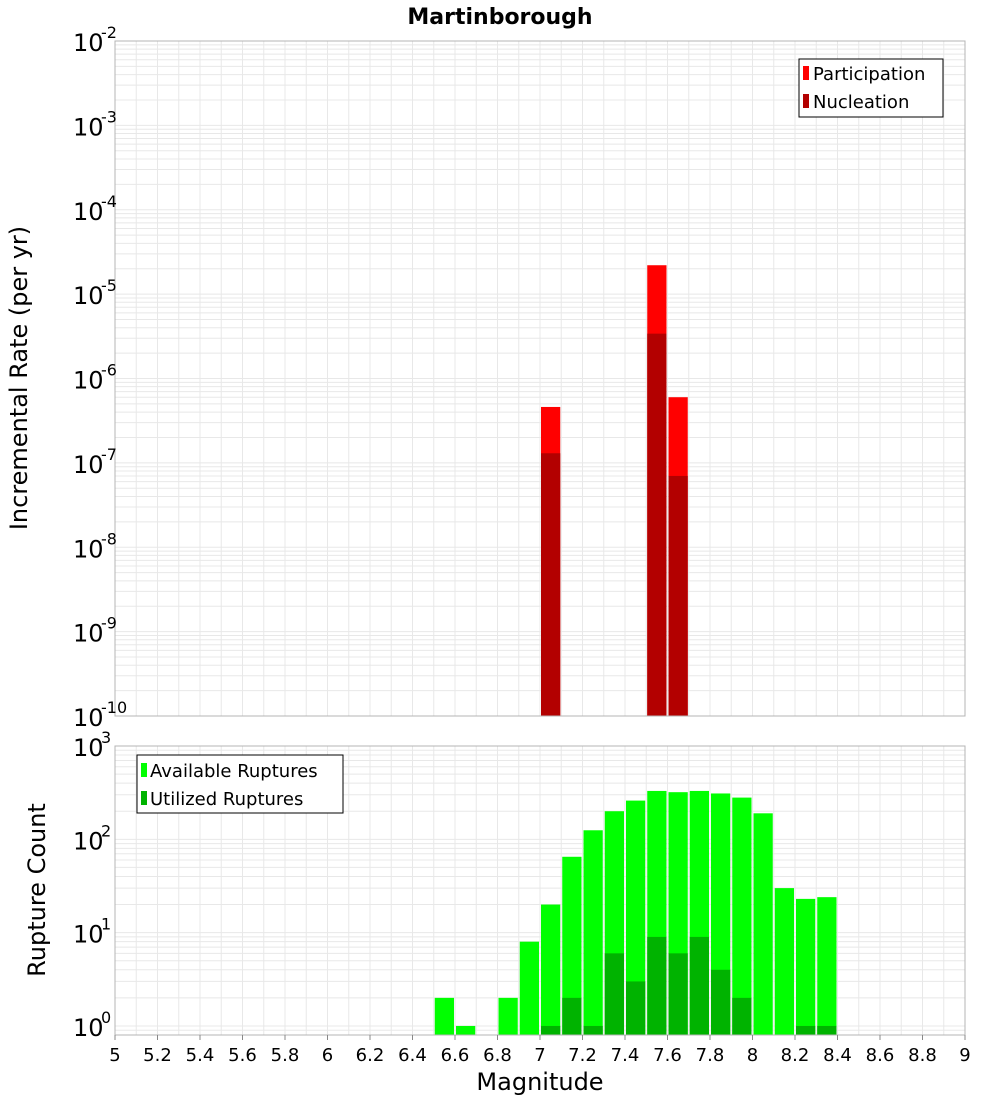  Describe the element at coordinates (109, 370) in the screenshot. I see `y-tick-exponent: -6` at that location.